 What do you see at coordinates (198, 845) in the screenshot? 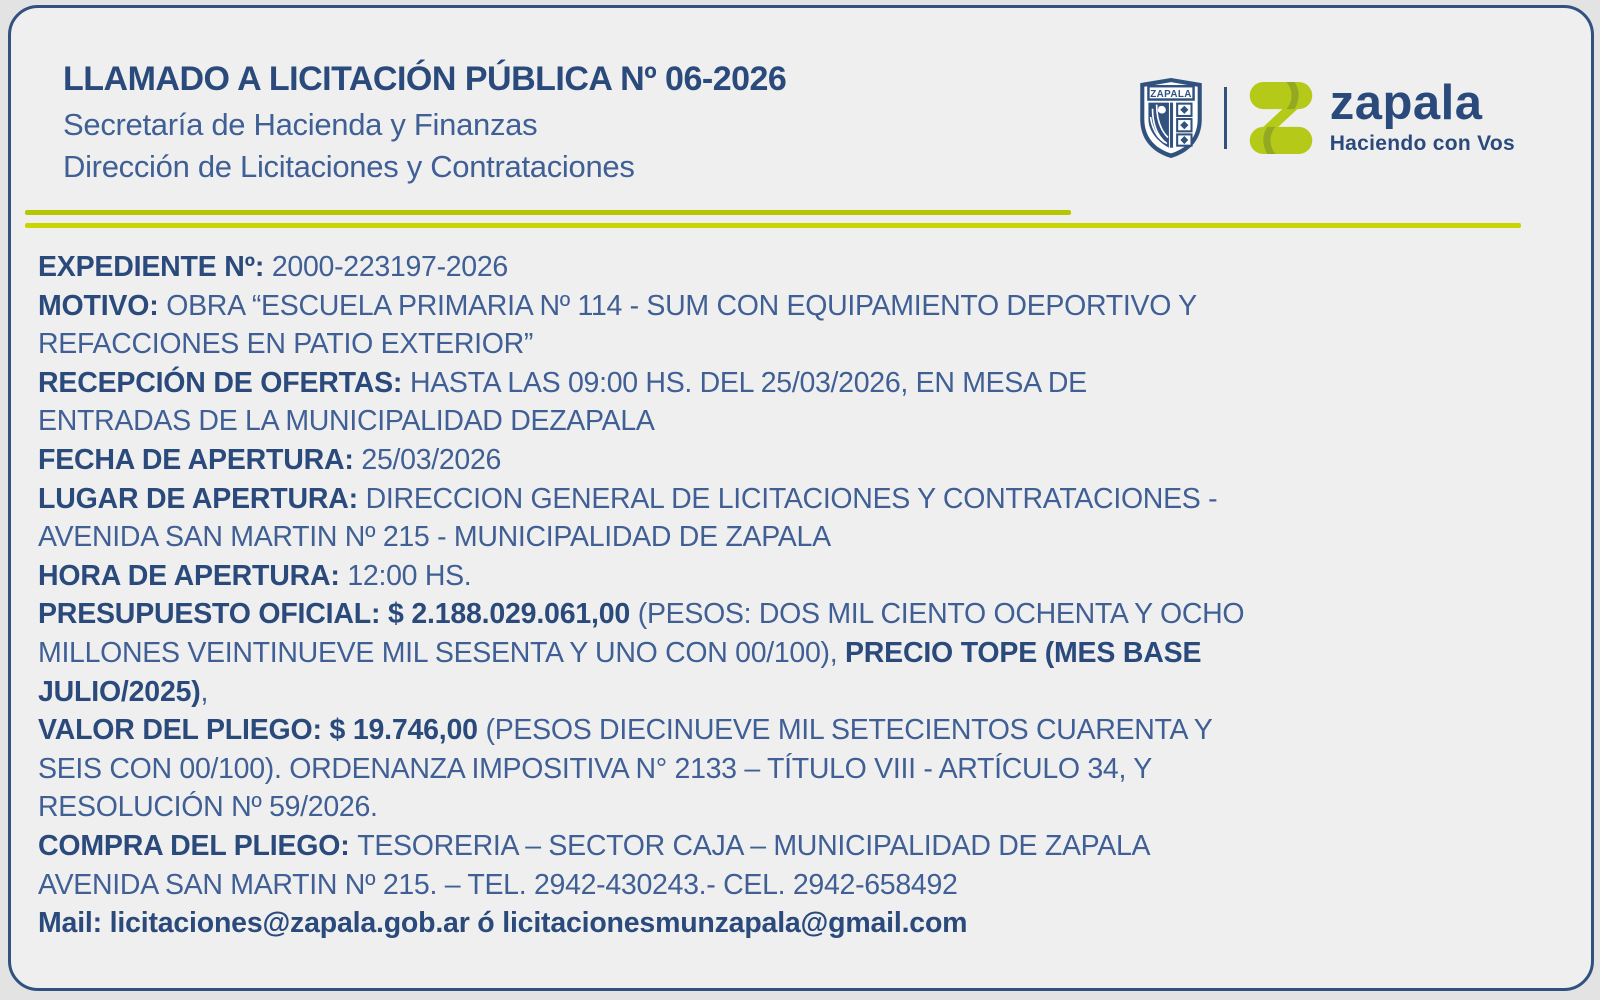
I see `body-segment-bold: COMPRA DEL PLIEGO:` at bounding box center [198, 845].